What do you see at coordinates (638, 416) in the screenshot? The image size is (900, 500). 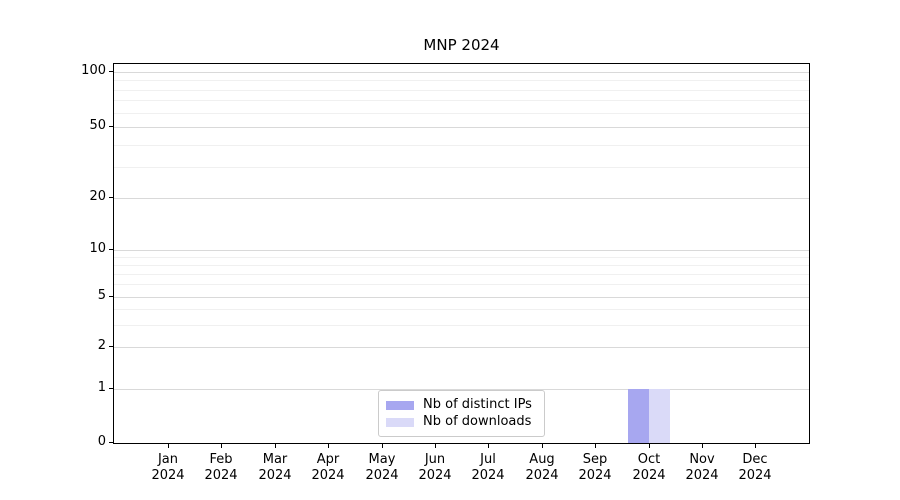 I see `bar-nb-of-distinct-ips` at bounding box center [638, 416].